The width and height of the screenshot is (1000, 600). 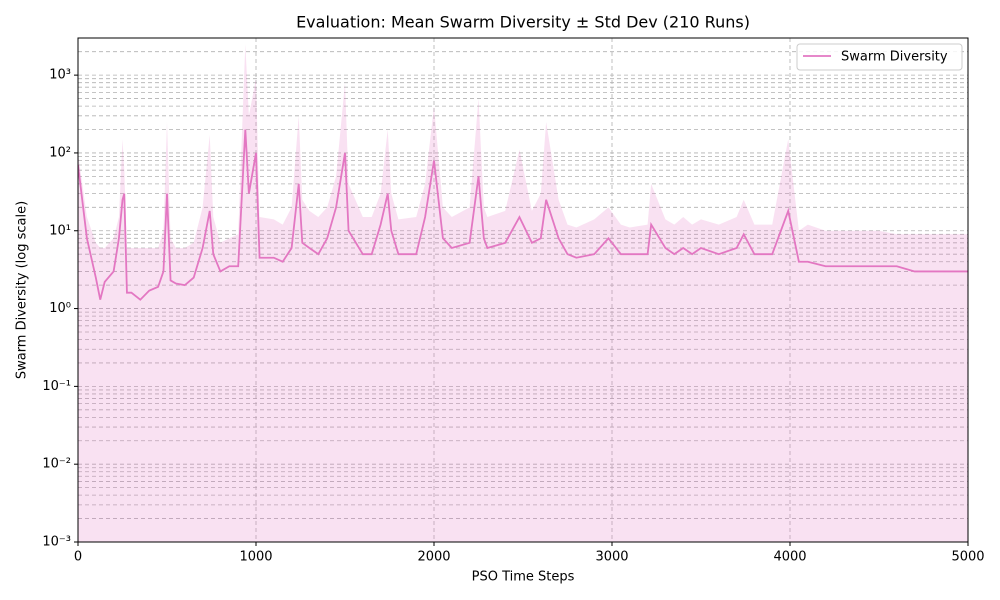 I want to click on y-tick-label: 10², so click(x=60, y=152).